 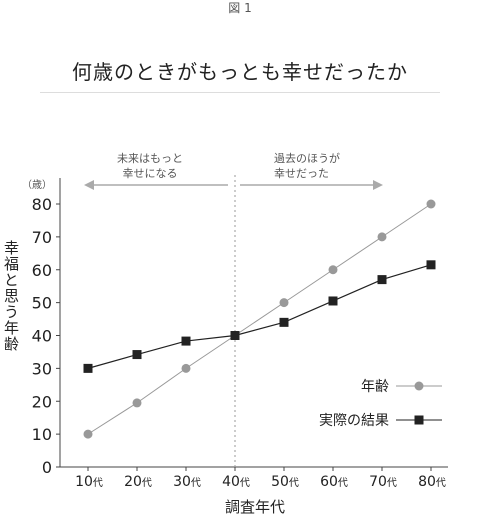 What do you see at coordinates (89, 482) in the screenshot?
I see `x-tick-label: 10代` at bounding box center [89, 482].